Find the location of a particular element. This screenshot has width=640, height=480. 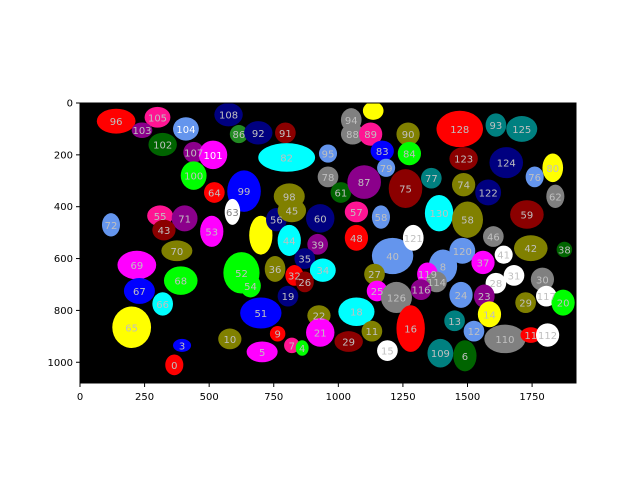

region-label-7: 7 is located at coordinates (292, 346).